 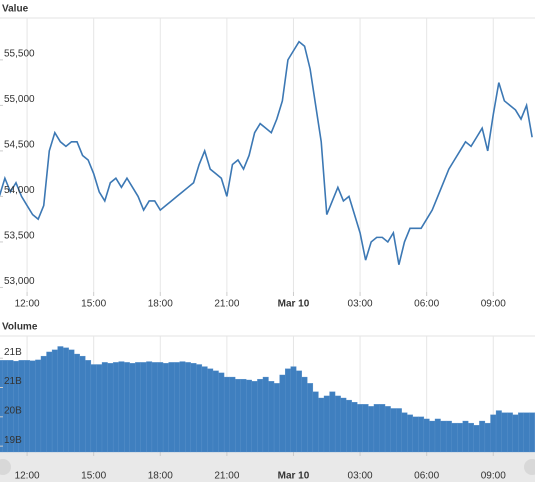 What do you see at coordinates (529, 467) in the screenshot?
I see `scroll-right` at bounding box center [529, 467].